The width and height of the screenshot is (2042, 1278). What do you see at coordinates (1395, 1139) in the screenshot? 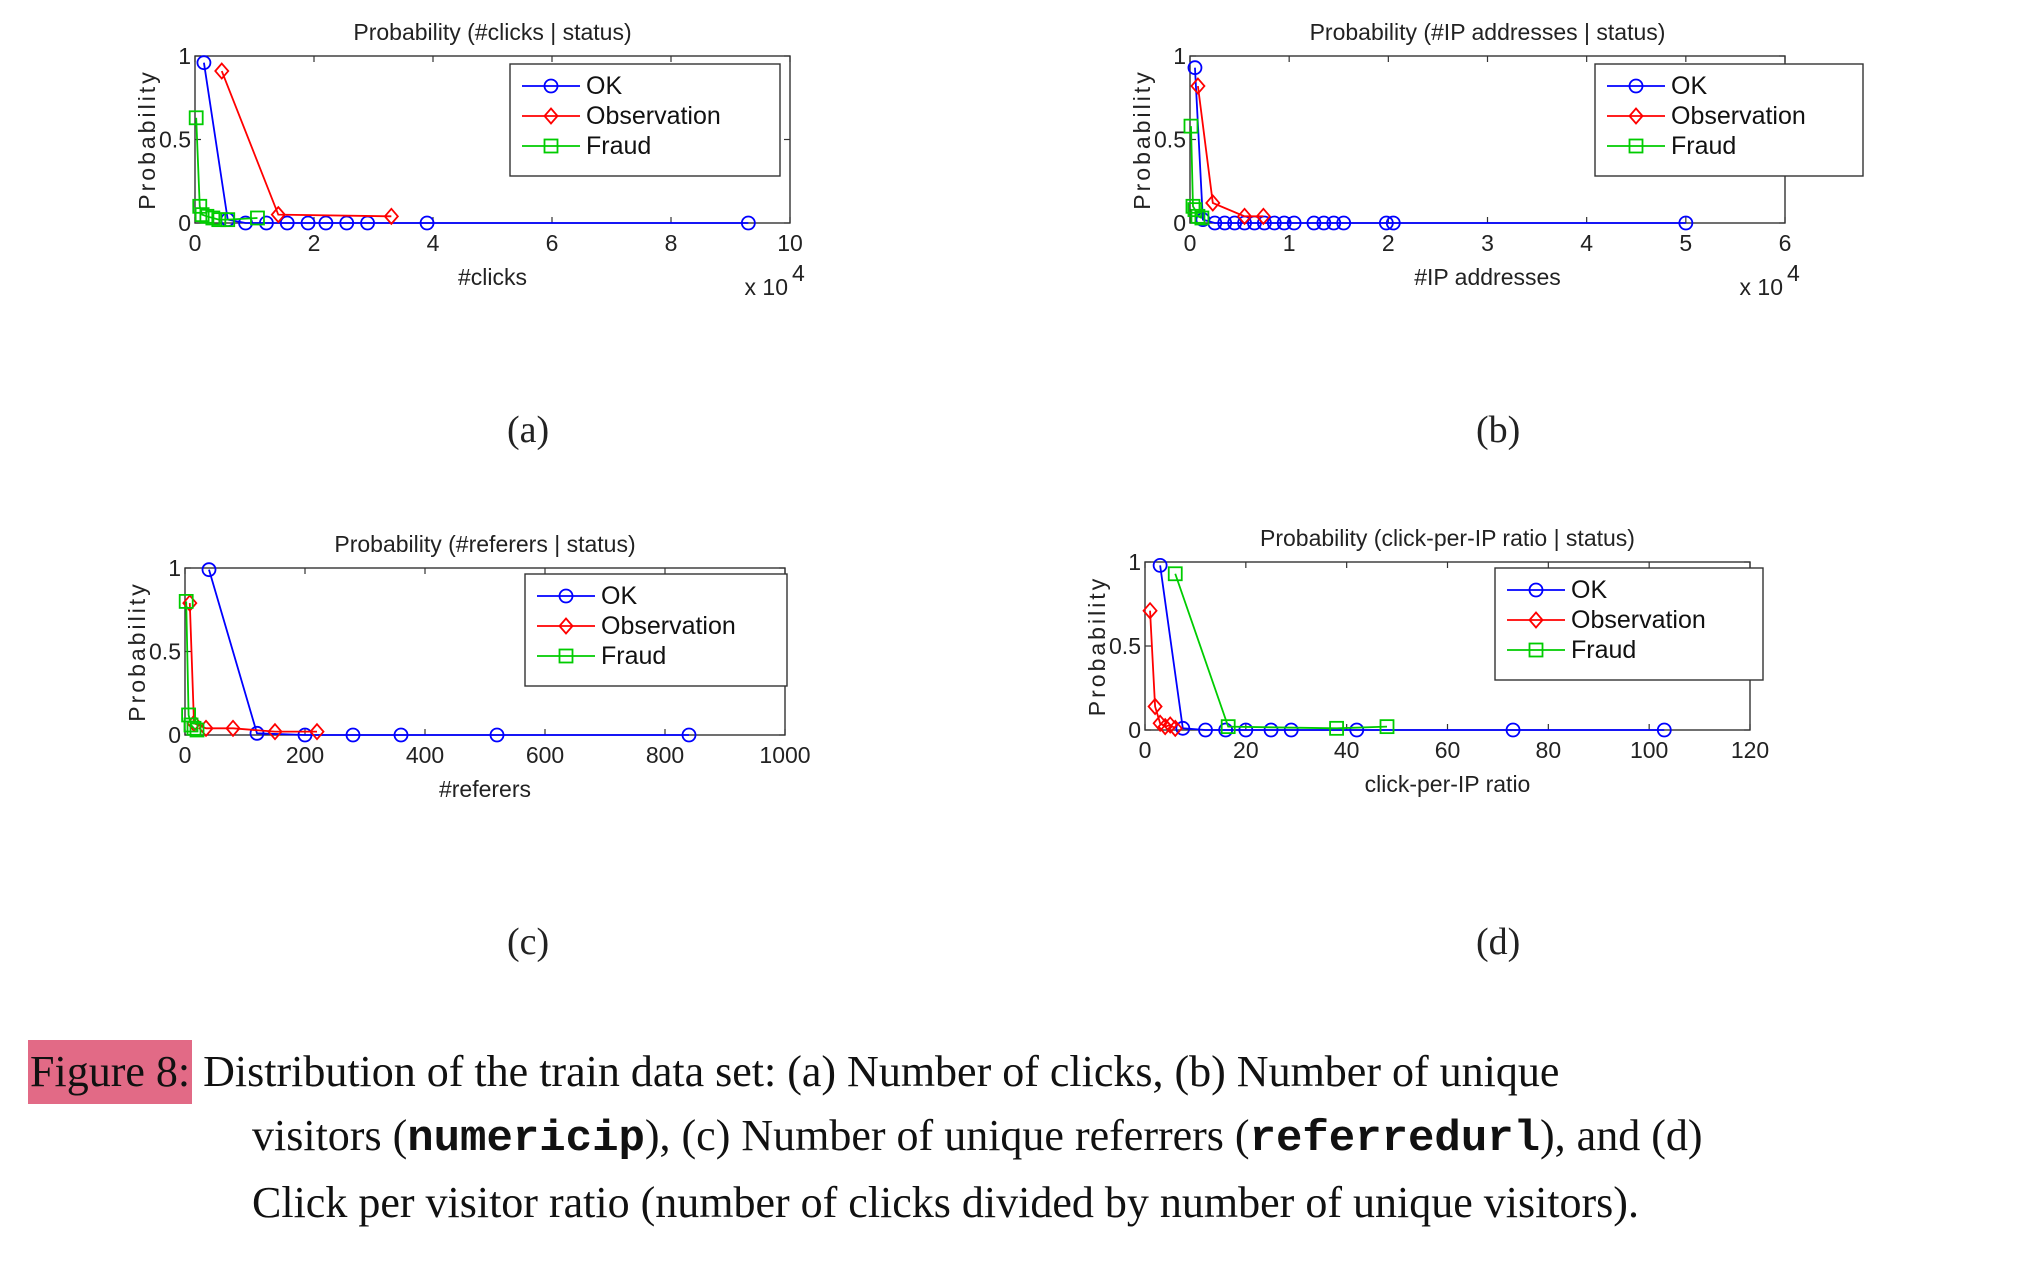
I see `code-referredurl: referredurl` at bounding box center [1395, 1139].